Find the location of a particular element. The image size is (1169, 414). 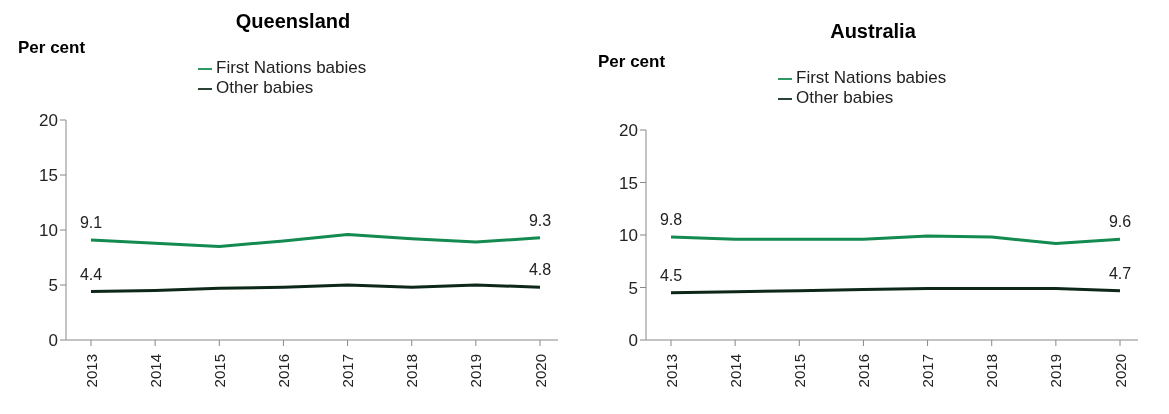

data-label: 9.8 is located at coordinates (671, 220).